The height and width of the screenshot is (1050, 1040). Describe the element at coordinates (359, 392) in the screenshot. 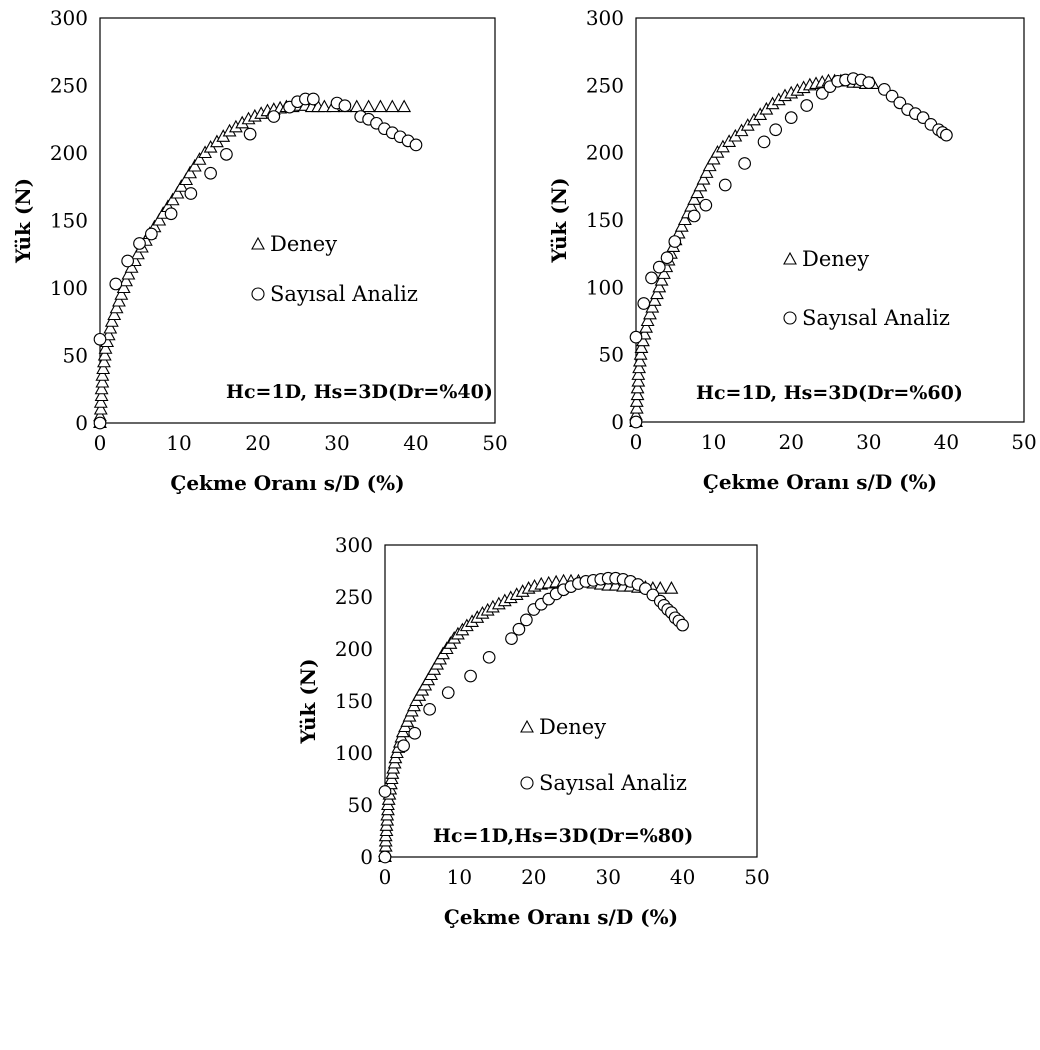

I see `annotation-label: Hc=1D, Hs=3D(Dr=%40)` at that location.